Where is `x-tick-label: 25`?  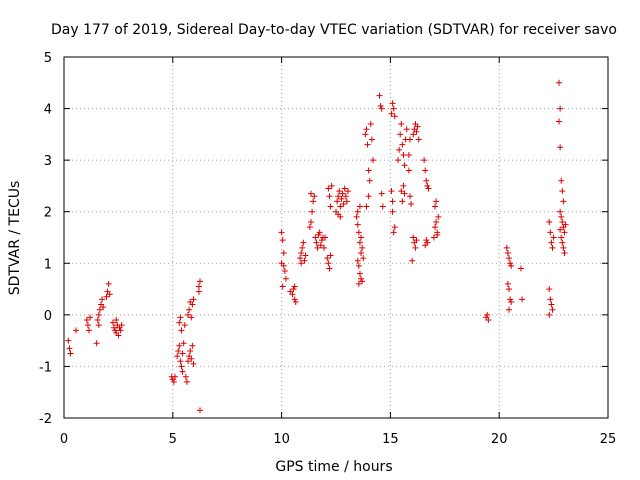 x-tick-label: 25 is located at coordinates (608, 439).